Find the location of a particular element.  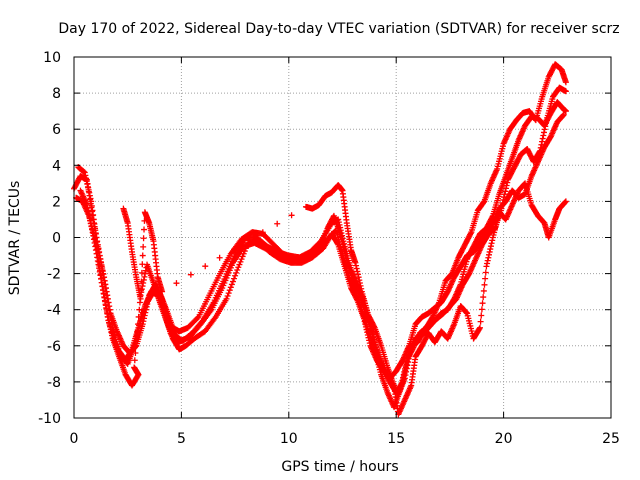

y-tick-label: -10 is located at coordinates (49, 419).